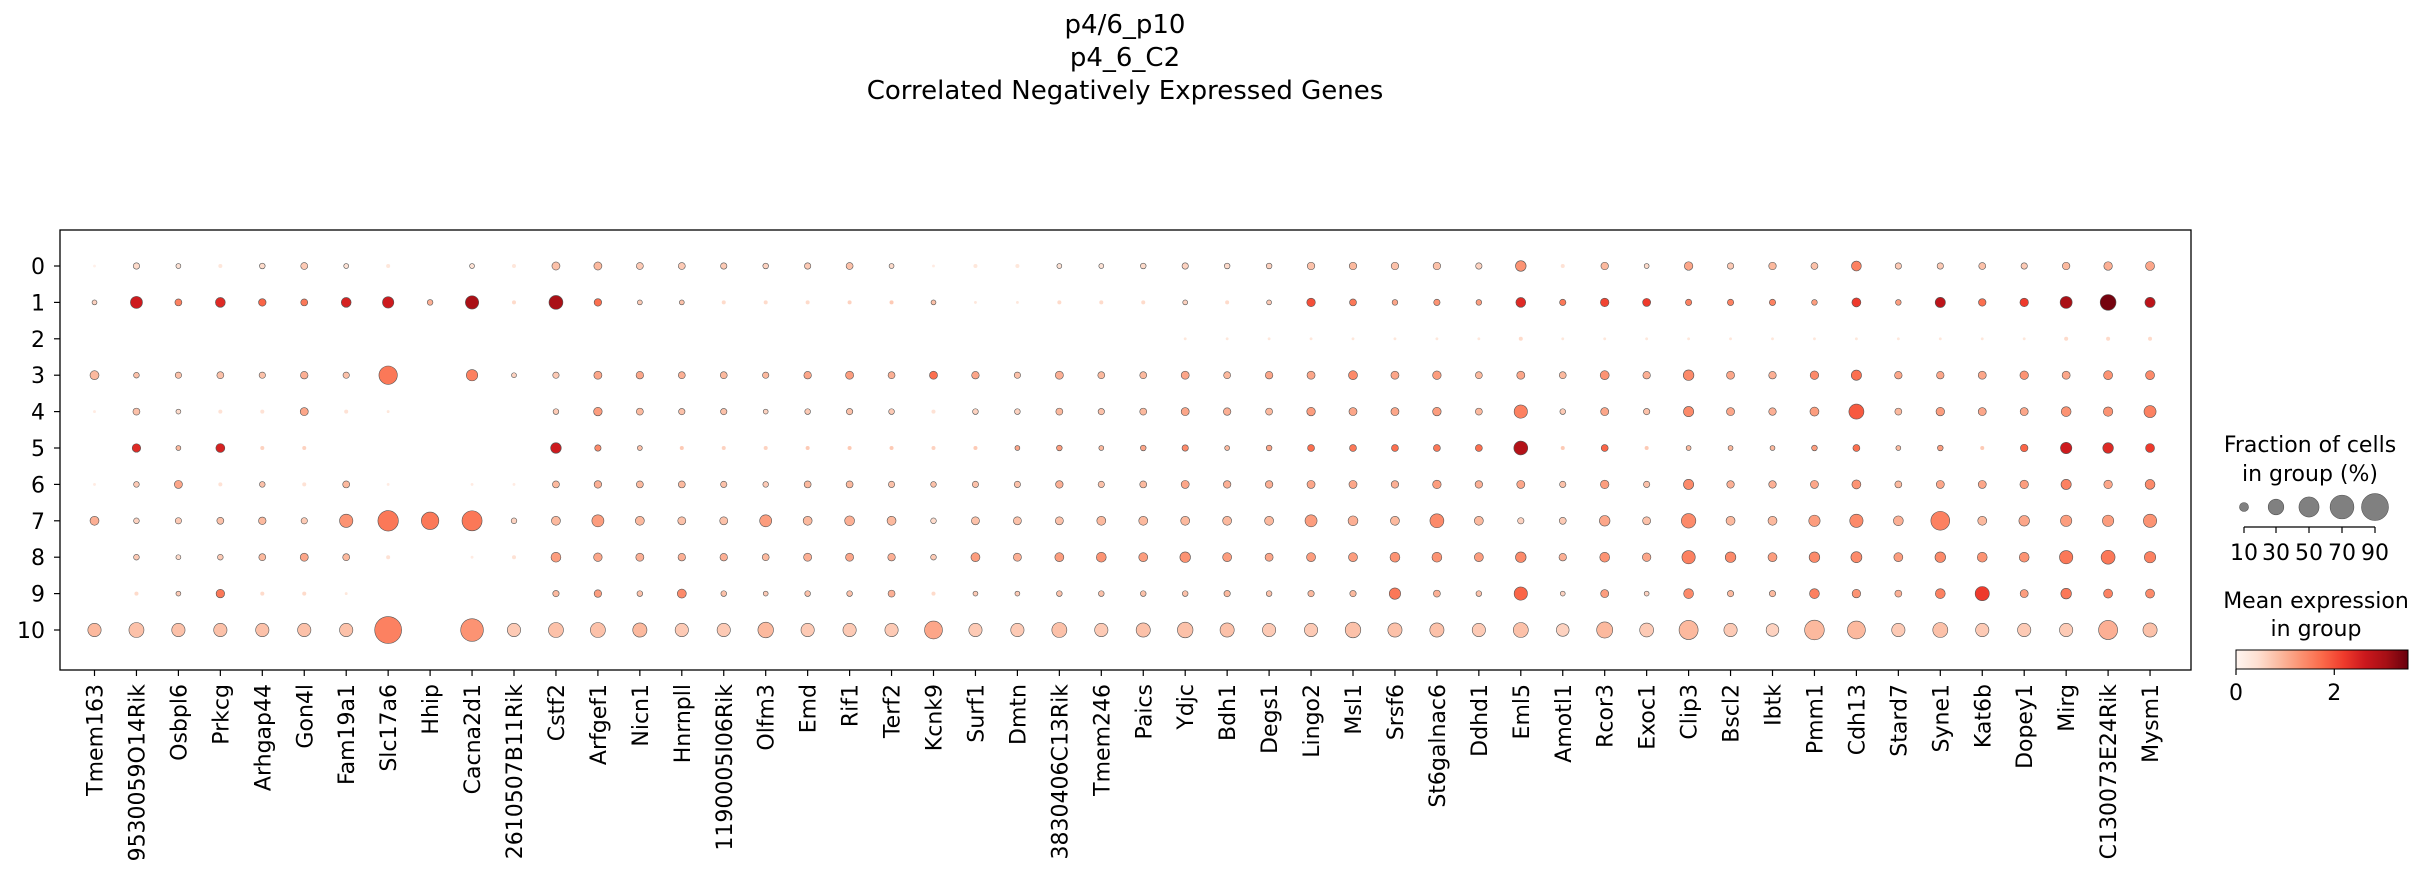  Describe the element at coordinates (1857, 719) in the screenshot. I see `x-tick-label: Cdh13` at that location.